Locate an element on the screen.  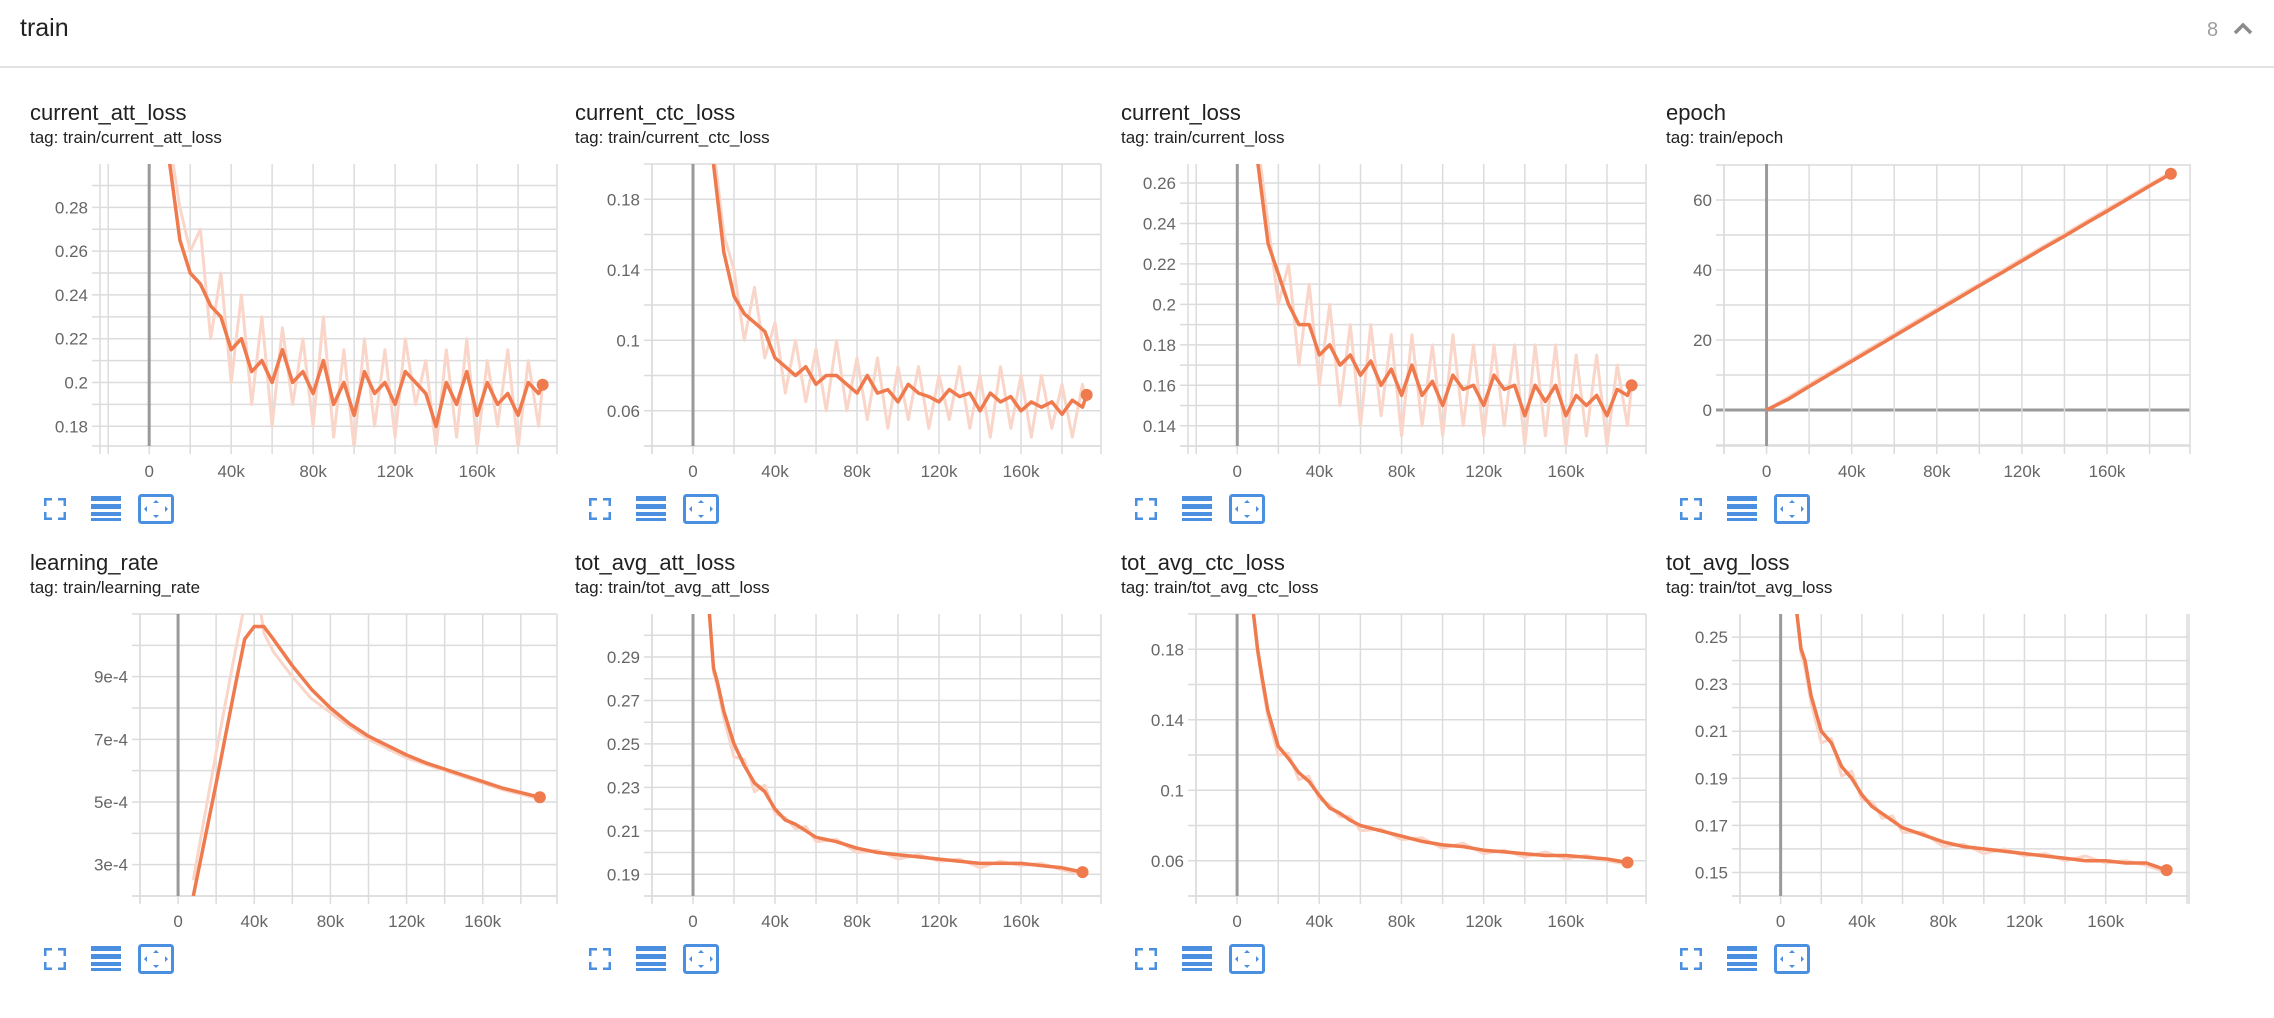
y-tick-label: 0.26 is located at coordinates (1159, 183).